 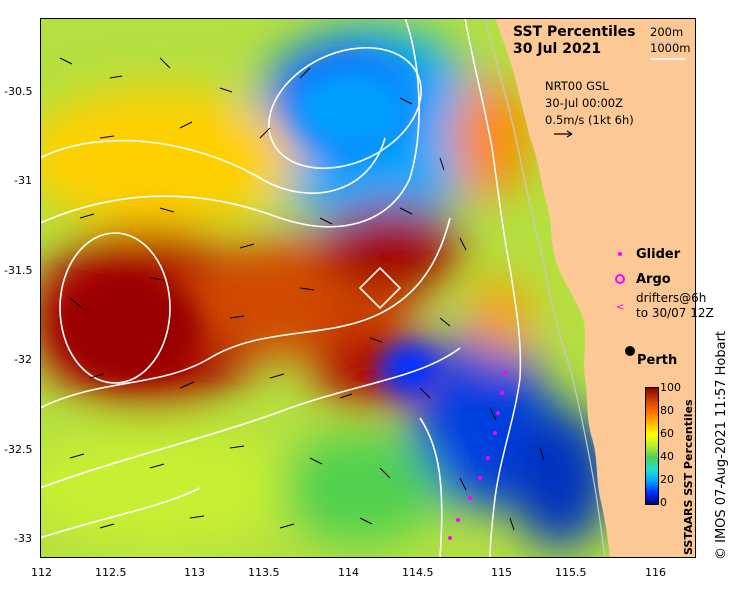 I want to click on x-tick-7: 115, so click(x=501, y=572).